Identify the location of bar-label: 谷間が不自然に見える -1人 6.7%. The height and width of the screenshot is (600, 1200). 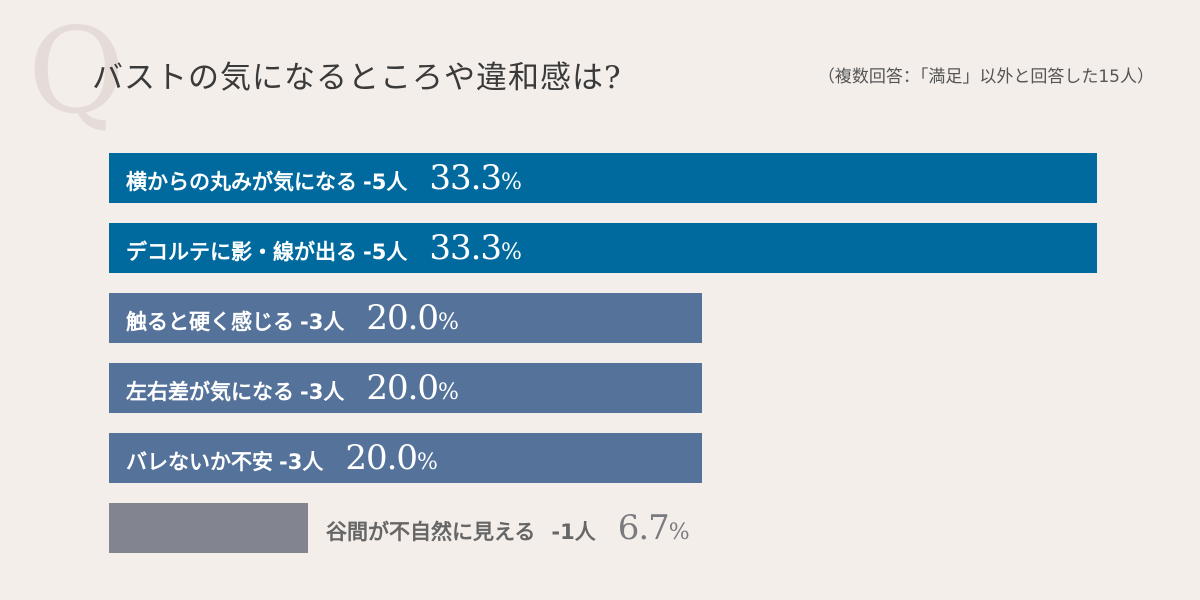
(508, 528).